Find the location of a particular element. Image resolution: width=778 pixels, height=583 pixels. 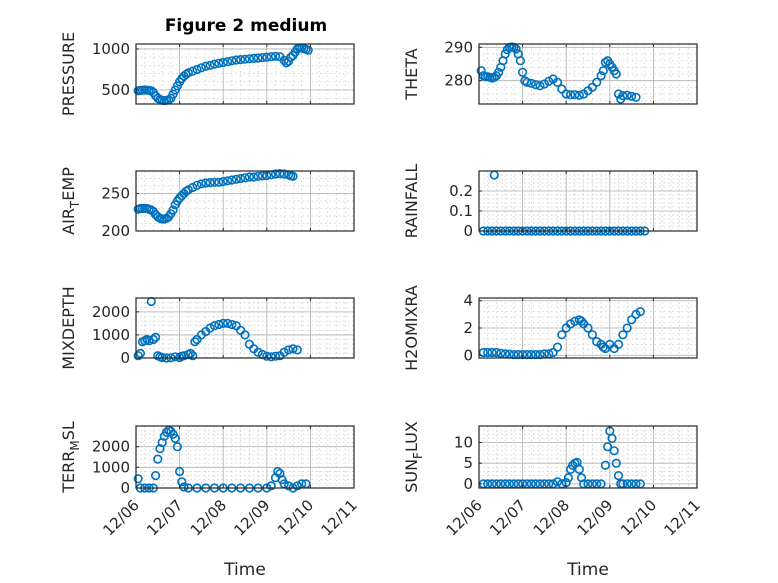

h2omixra-y-tick-label: 0 is located at coordinates (468, 355).